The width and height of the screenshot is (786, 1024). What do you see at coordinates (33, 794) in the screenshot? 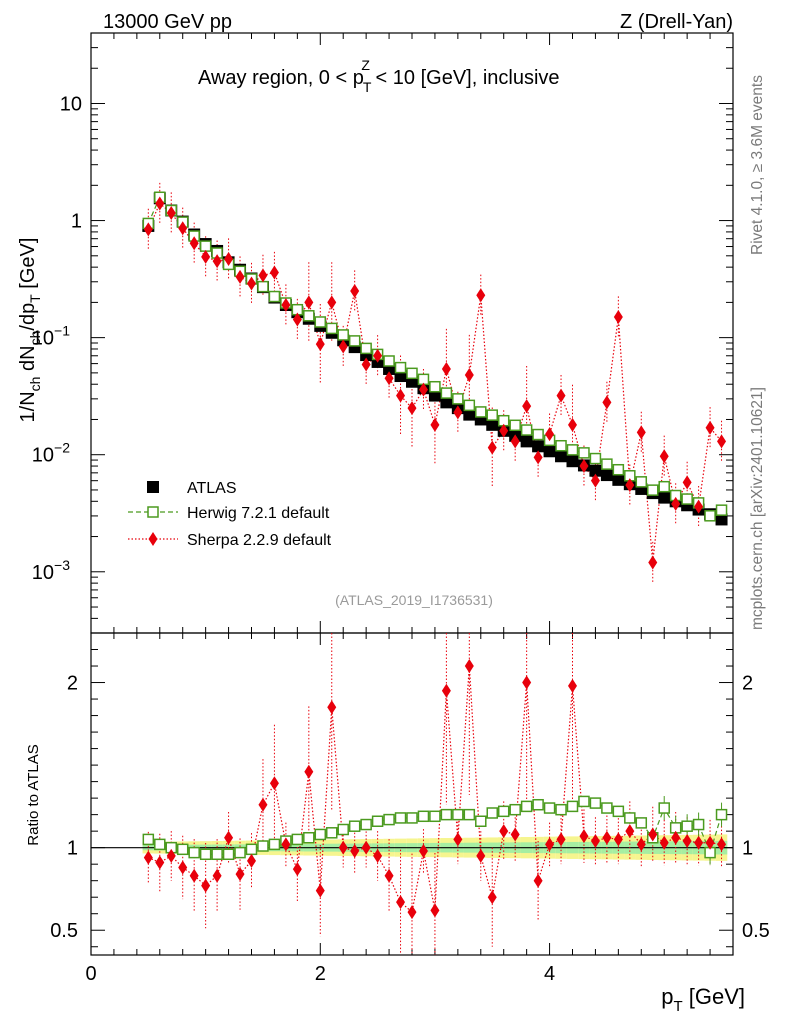
I see `ratio-y-axis-label: Ratio to ATLAS` at bounding box center [33, 794].